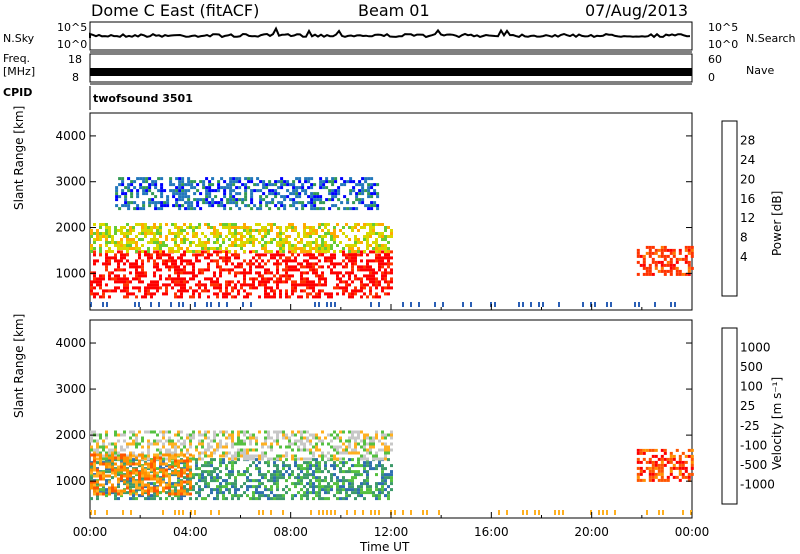 The image size is (800, 554). I want to click on freq-bottom-tick: 8, so click(75, 77).